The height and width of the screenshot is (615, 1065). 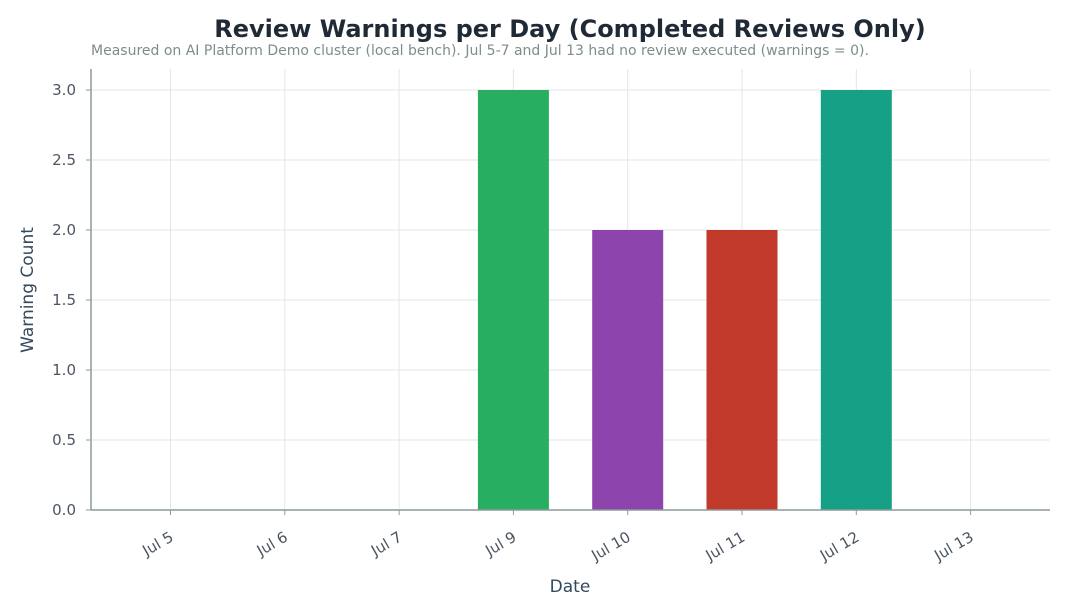 What do you see at coordinates (839, 546) in the screenshot?
I see `x-tick-label: Jul 12` at bounding box center [839, 546].